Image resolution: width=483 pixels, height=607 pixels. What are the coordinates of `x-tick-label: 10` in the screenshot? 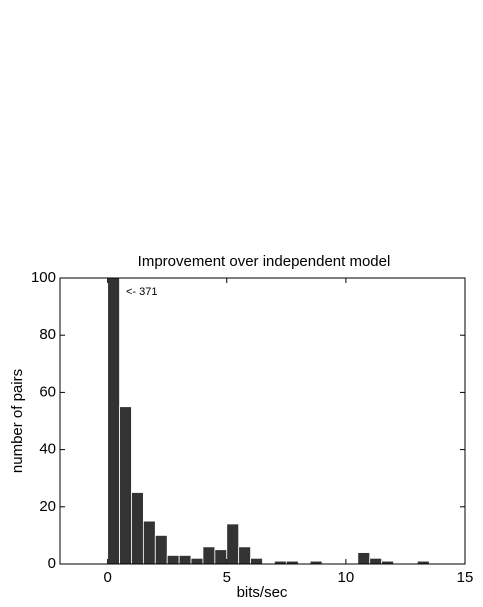 It's located at (346, 577).